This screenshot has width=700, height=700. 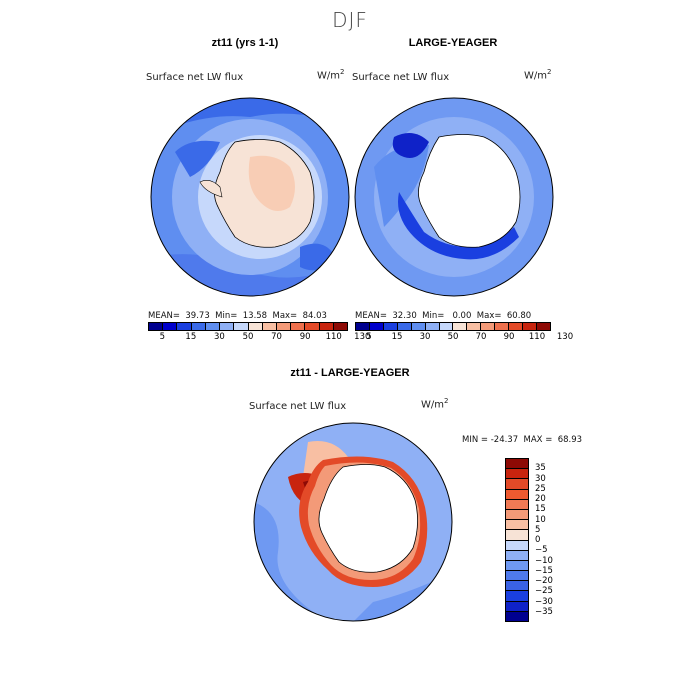 I want to click on left-colorbar-tick-label: 110, so click(x=333, y=337).